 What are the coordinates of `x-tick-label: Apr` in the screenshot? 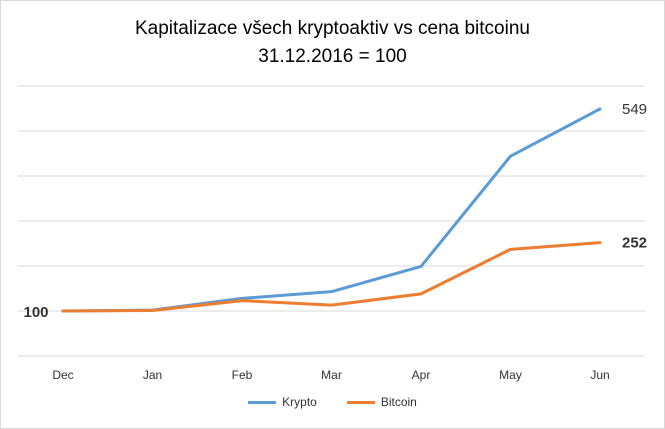 It's located at (421, 375).